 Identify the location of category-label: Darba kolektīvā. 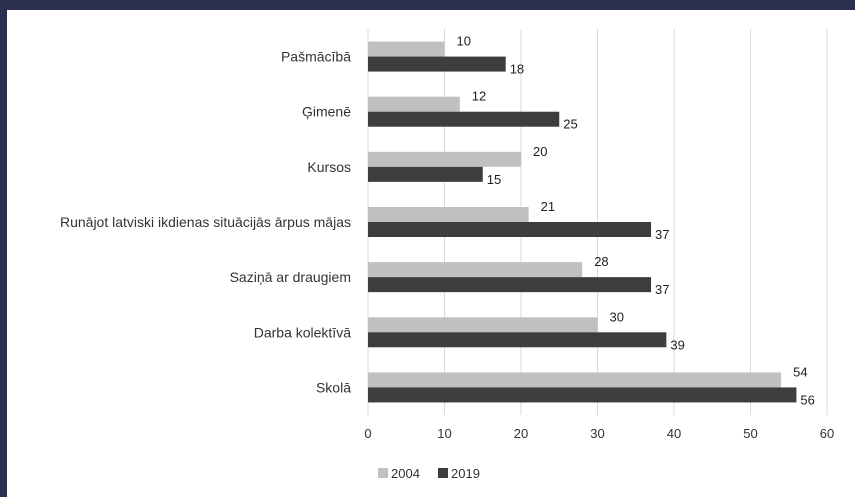
(302, 332).